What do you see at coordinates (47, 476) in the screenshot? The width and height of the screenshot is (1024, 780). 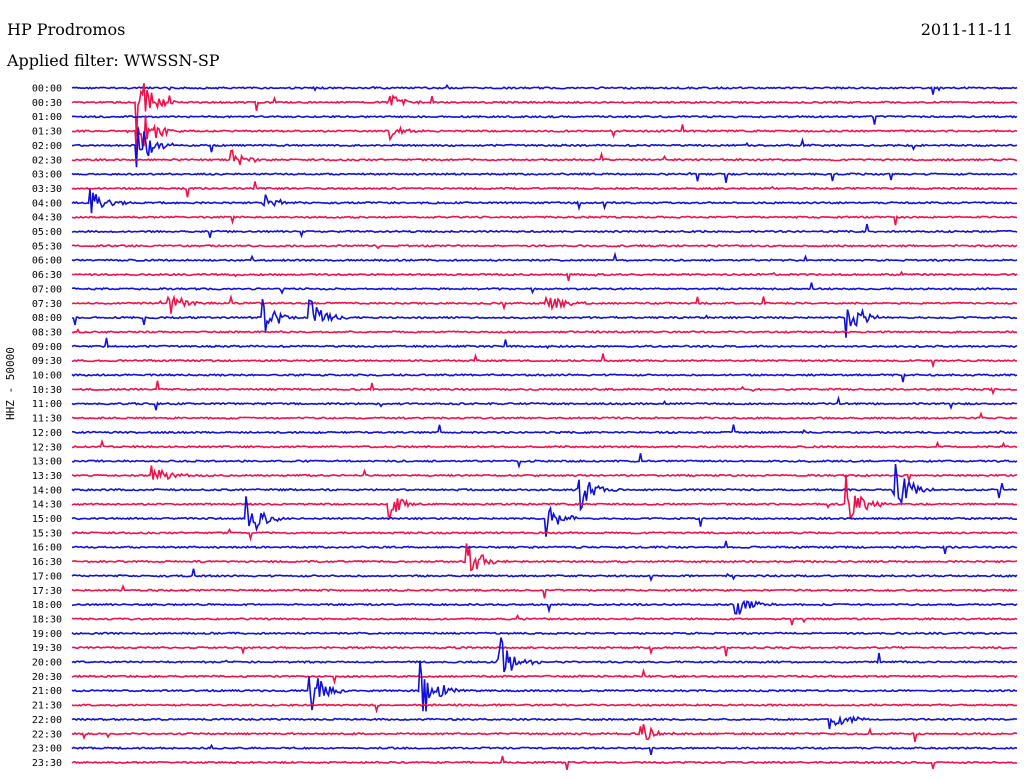 I see `row-label-1330: 13:30` at bounding box center [47, 476].